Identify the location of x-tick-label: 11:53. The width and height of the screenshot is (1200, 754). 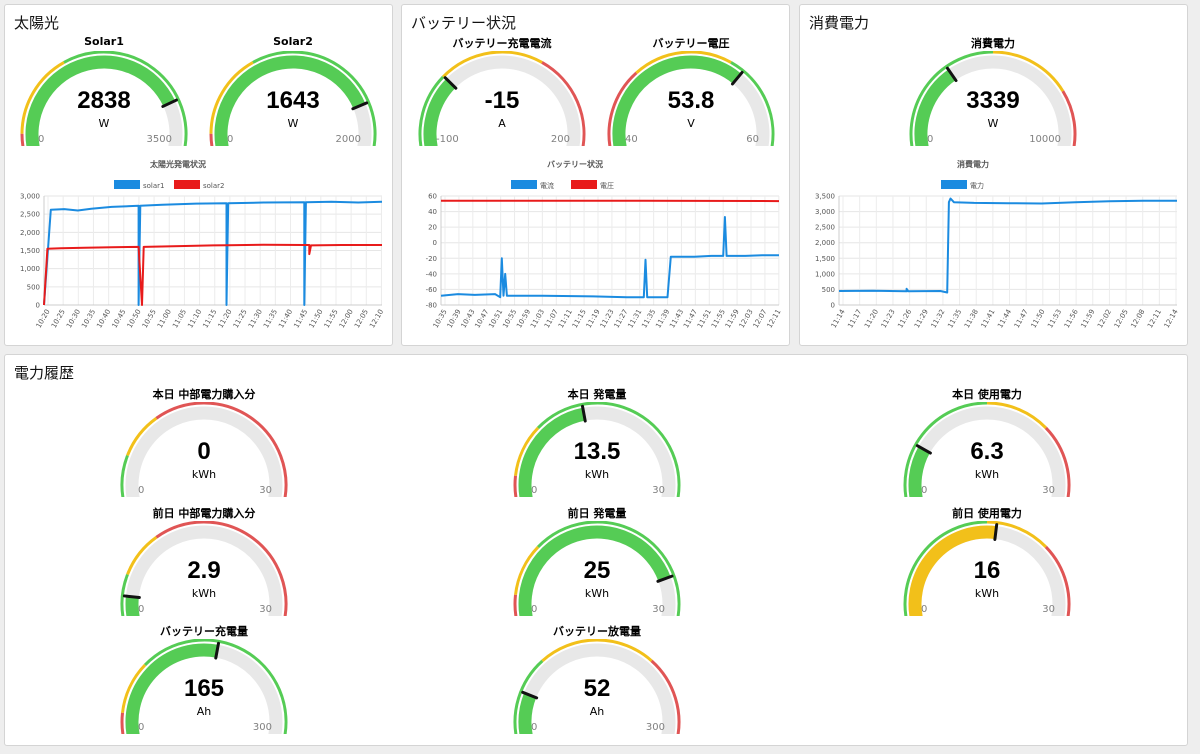
(1054, 318).